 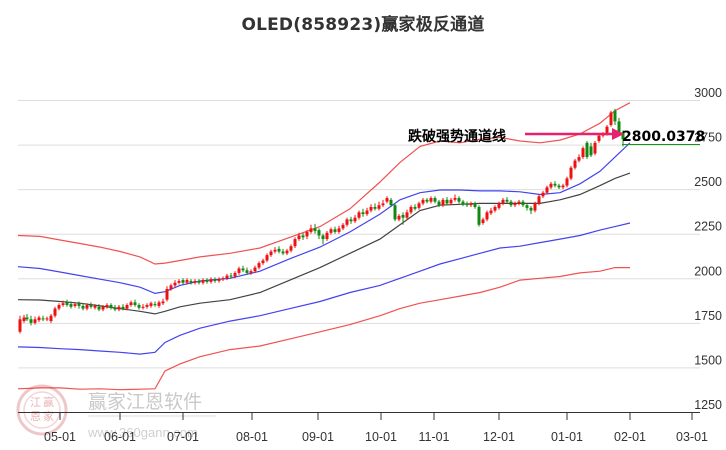 What do you see at coordinates (708, 405) in the screenshot?
I see `y-tick-label: 1250` at bounding box center [708, 405].